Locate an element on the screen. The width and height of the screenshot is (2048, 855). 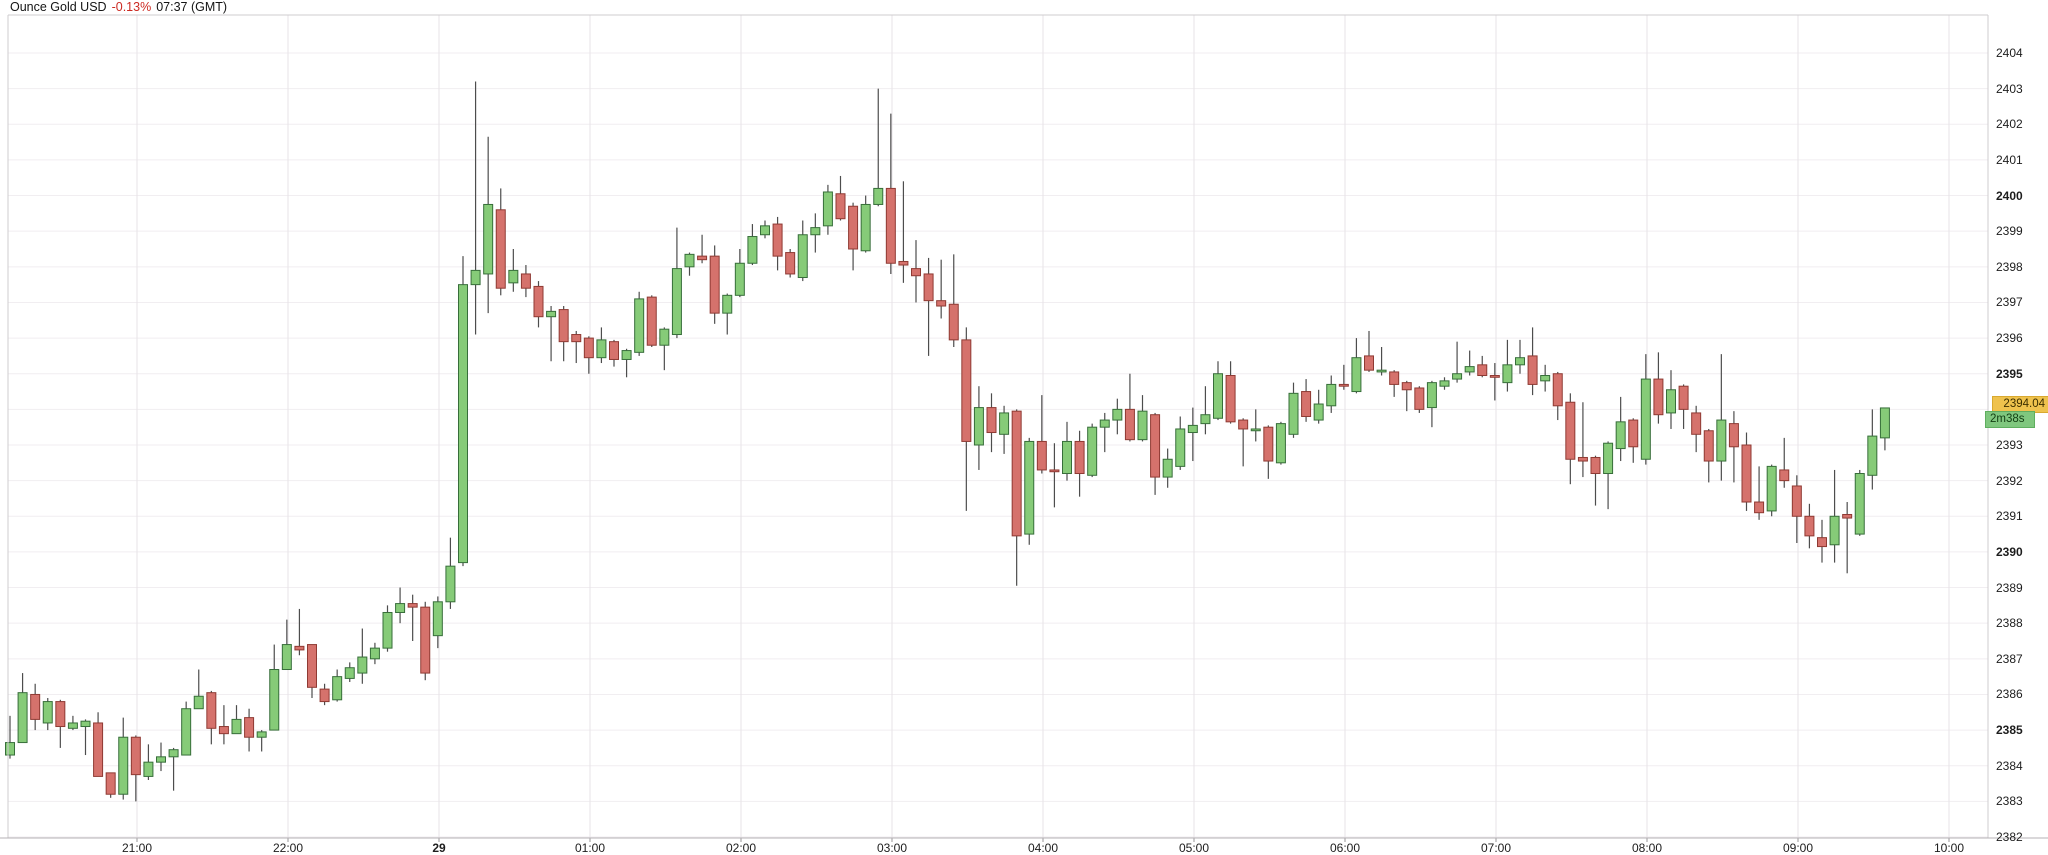
time-axis-label: 21:00 is located at coordinates (137, 848).